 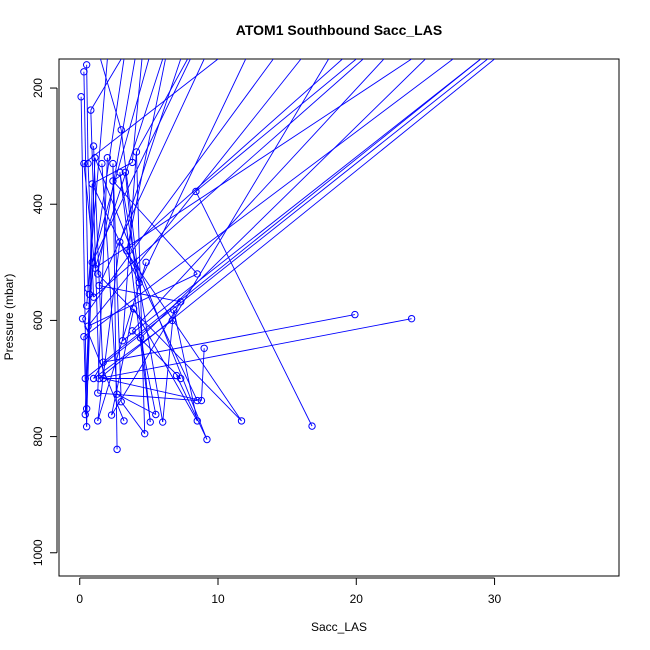 What do you see at coordinates (79, 599) in the screenshot?
I see `x-tick-label: 0` at bounding box center [79, 599].